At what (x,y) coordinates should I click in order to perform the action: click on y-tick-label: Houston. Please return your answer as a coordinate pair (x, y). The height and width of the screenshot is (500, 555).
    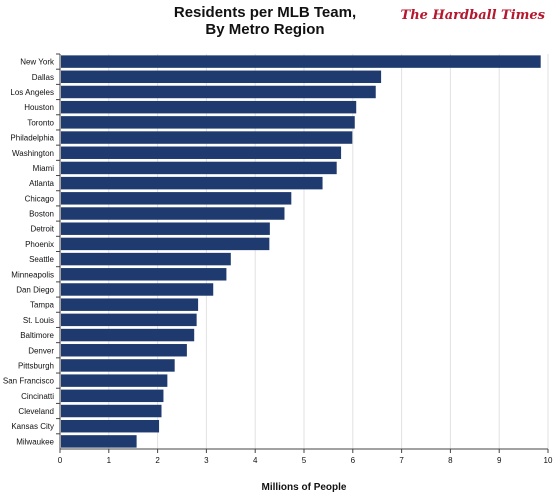
    Looking at the image, I should click on (39, 107).